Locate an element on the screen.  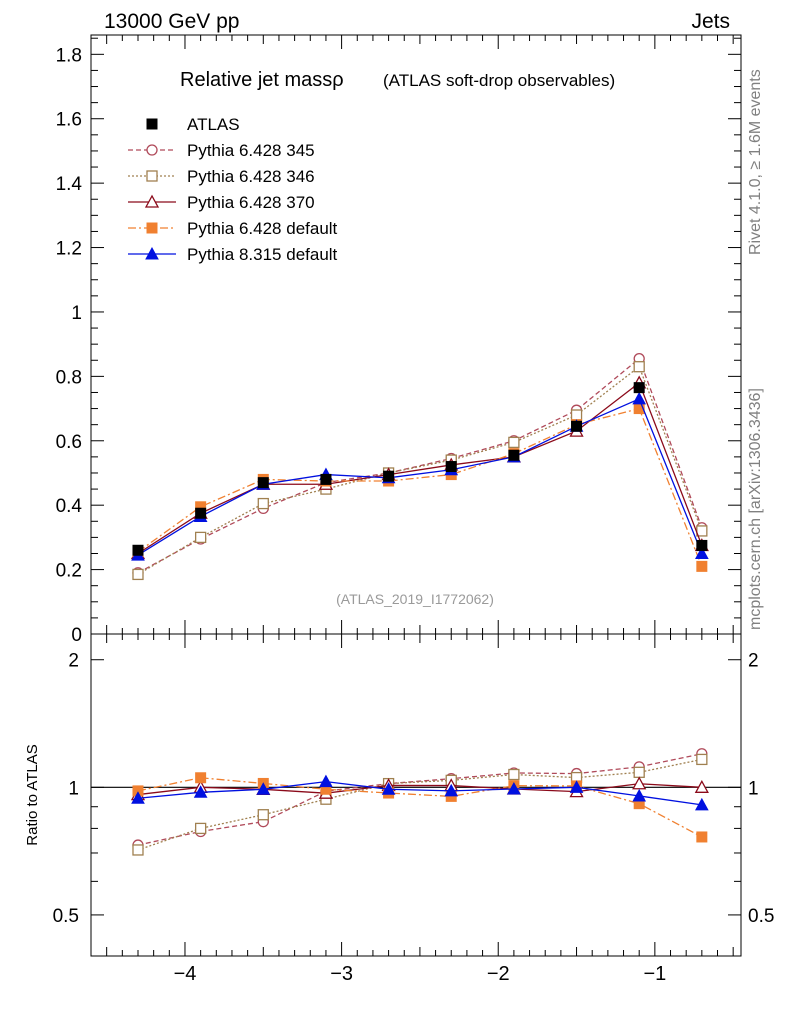
legend-label-pythia-6-428-346: Pythia 6.428 346 is located at coordinates (251, 176).